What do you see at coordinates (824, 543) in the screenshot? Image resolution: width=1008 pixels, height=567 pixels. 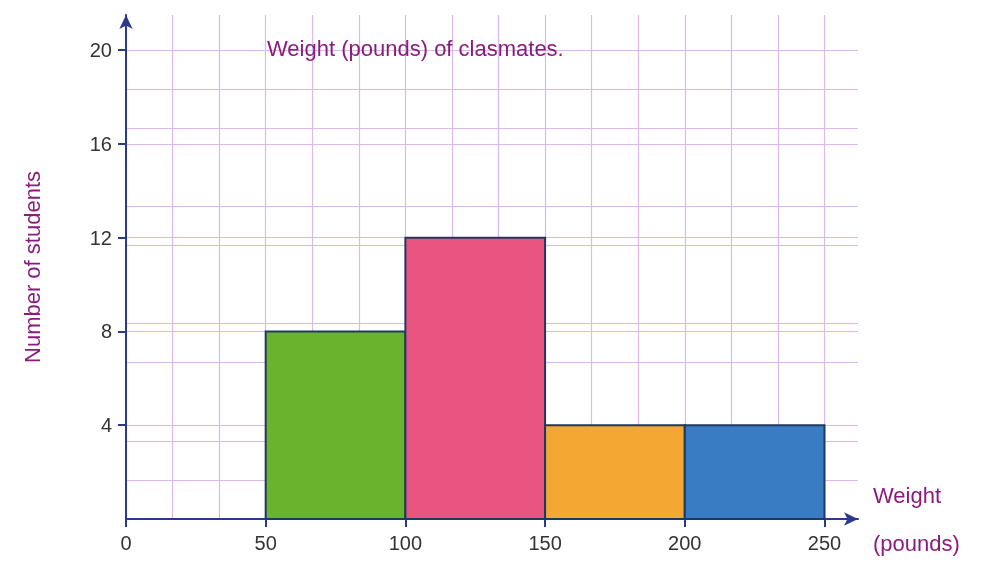 I see `x-tick-label: 250` at bounding box center [824, 543].